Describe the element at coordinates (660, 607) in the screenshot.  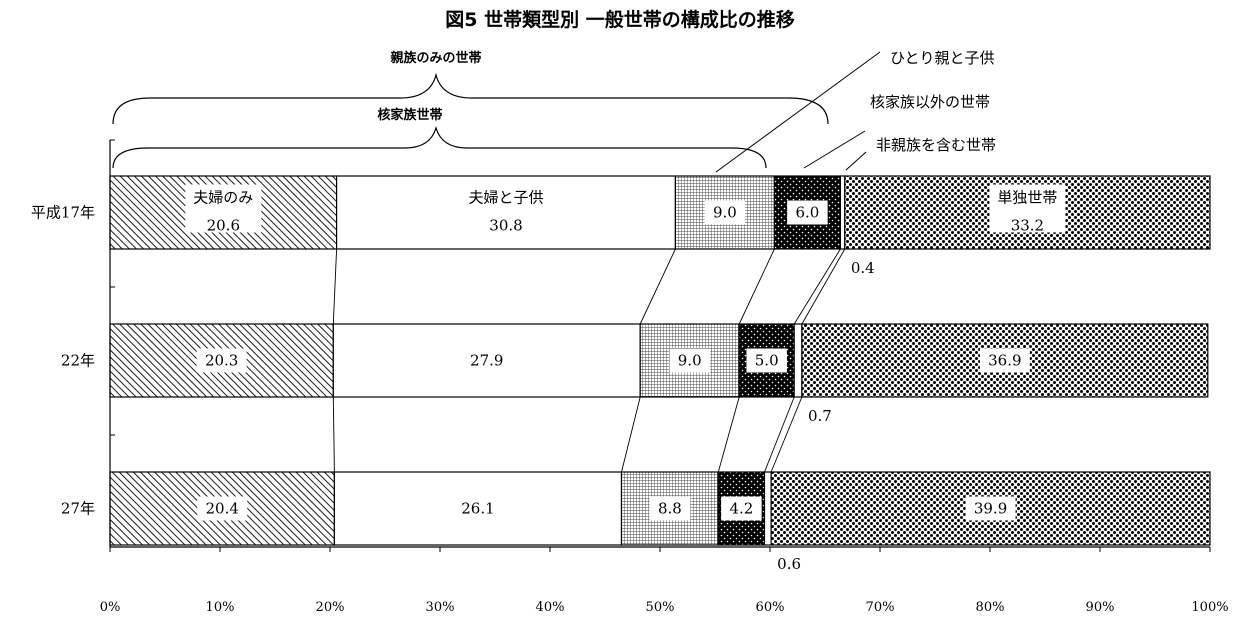
I see `x-tick-label: 50%` at that location.